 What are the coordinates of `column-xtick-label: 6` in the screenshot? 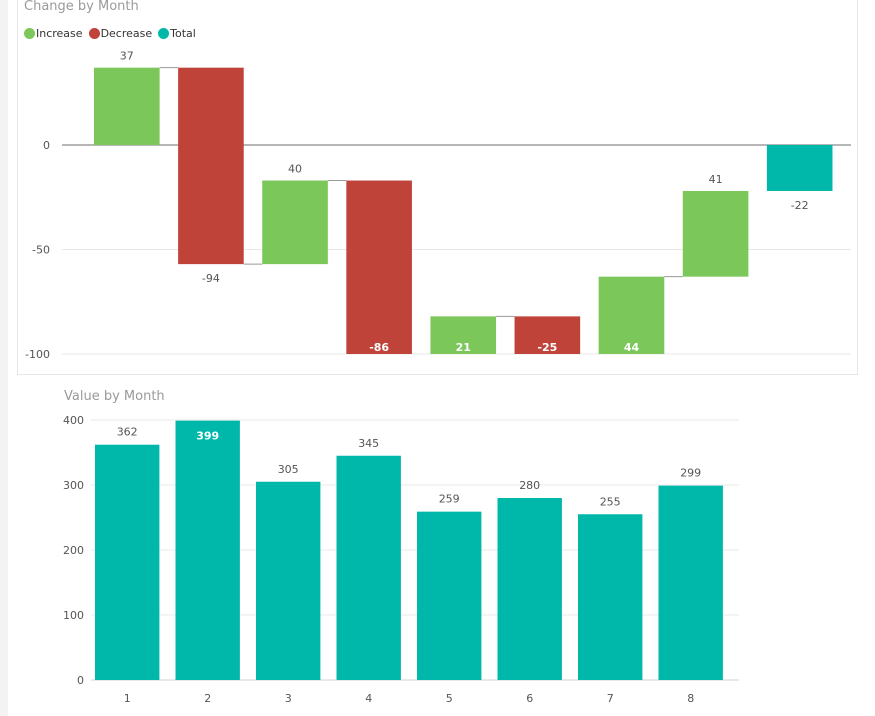 It's located at (529, 698).